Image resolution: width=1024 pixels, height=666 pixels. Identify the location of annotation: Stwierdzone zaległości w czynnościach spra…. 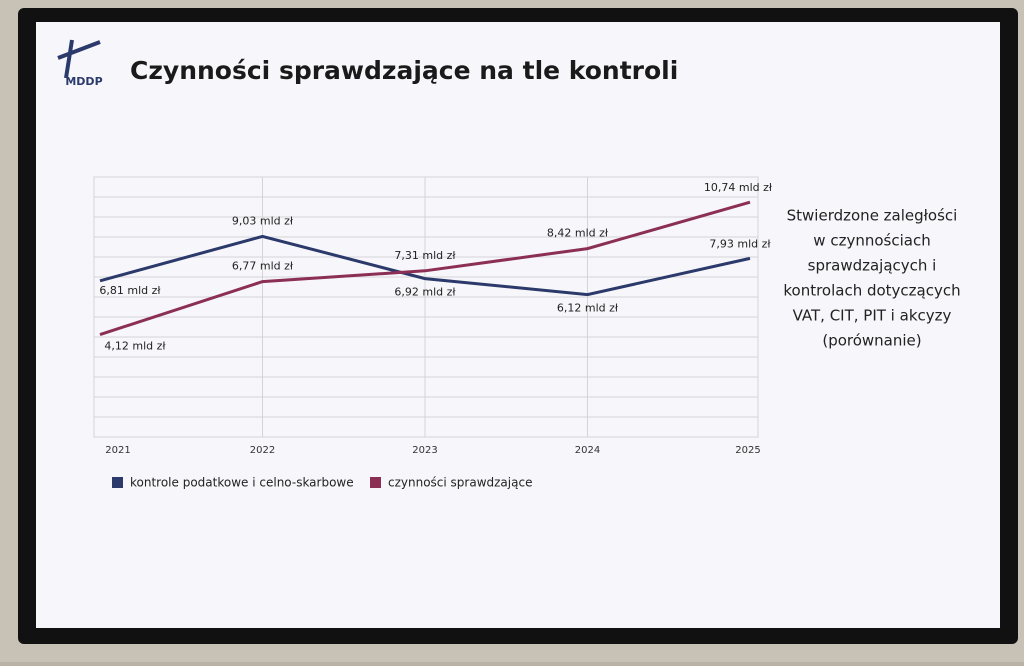
(871, 278).